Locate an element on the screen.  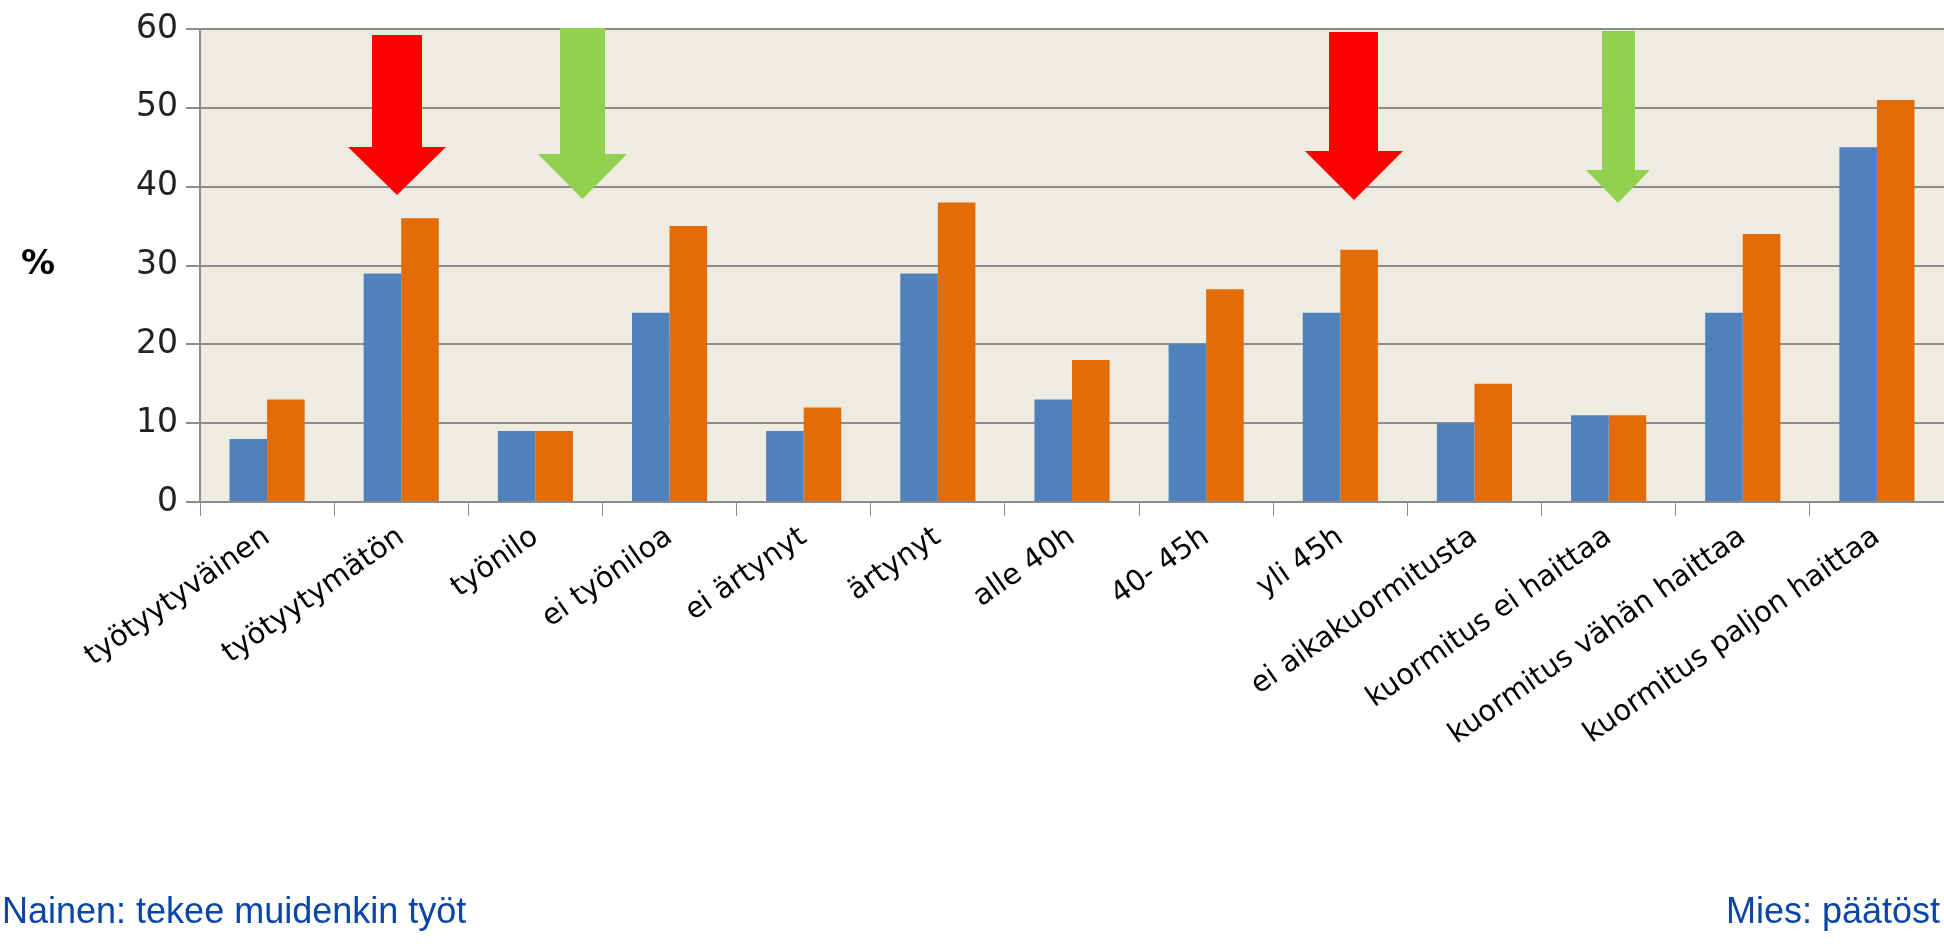
y-tick-label: 50 is located at coordinates (157, 105).